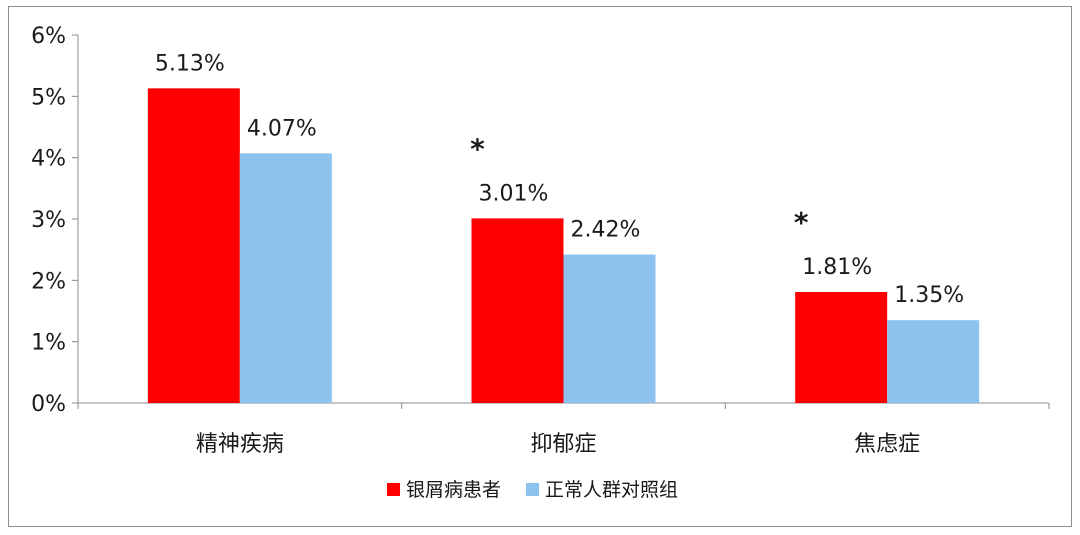  I want to click on x-tick-label: 精神疾病, so click(240, 444).